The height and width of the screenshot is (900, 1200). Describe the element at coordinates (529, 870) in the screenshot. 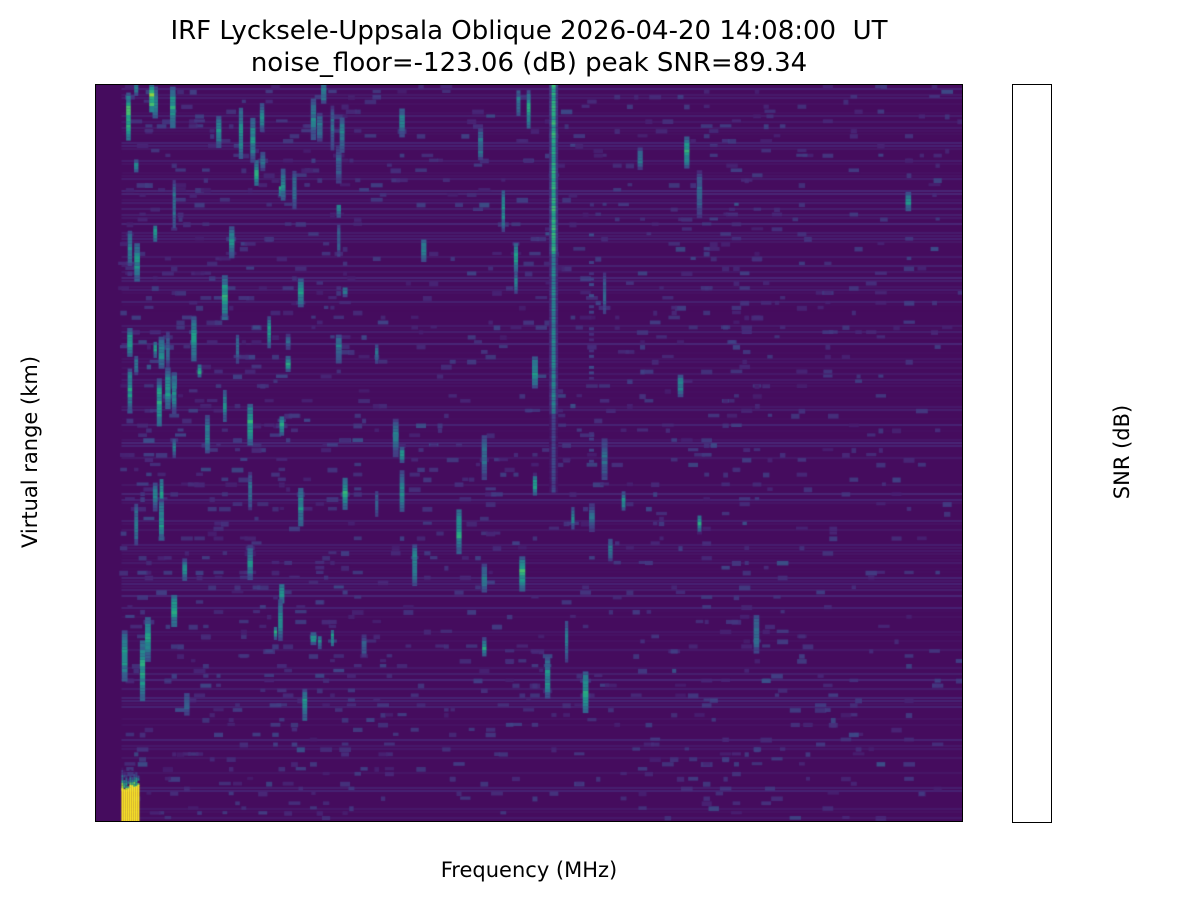

I see `x-axis-label: Frequency (MHz)` at that location.